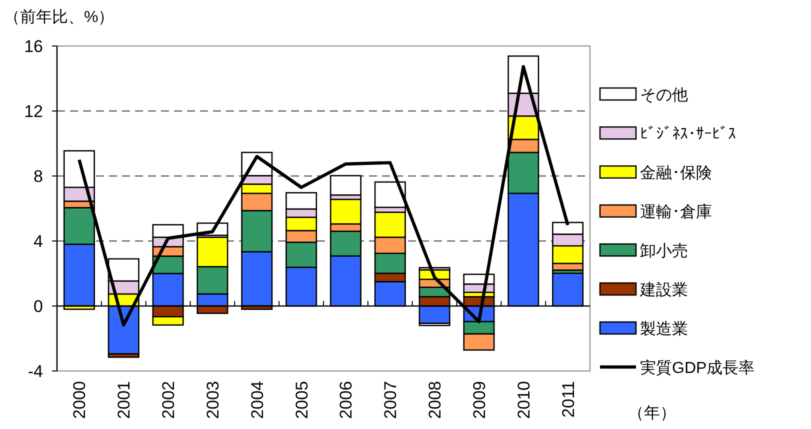 Image resolution: width=811 pixels, height=429 pixels. I want to click on x-tick-label: 2006, so click(346, 400).